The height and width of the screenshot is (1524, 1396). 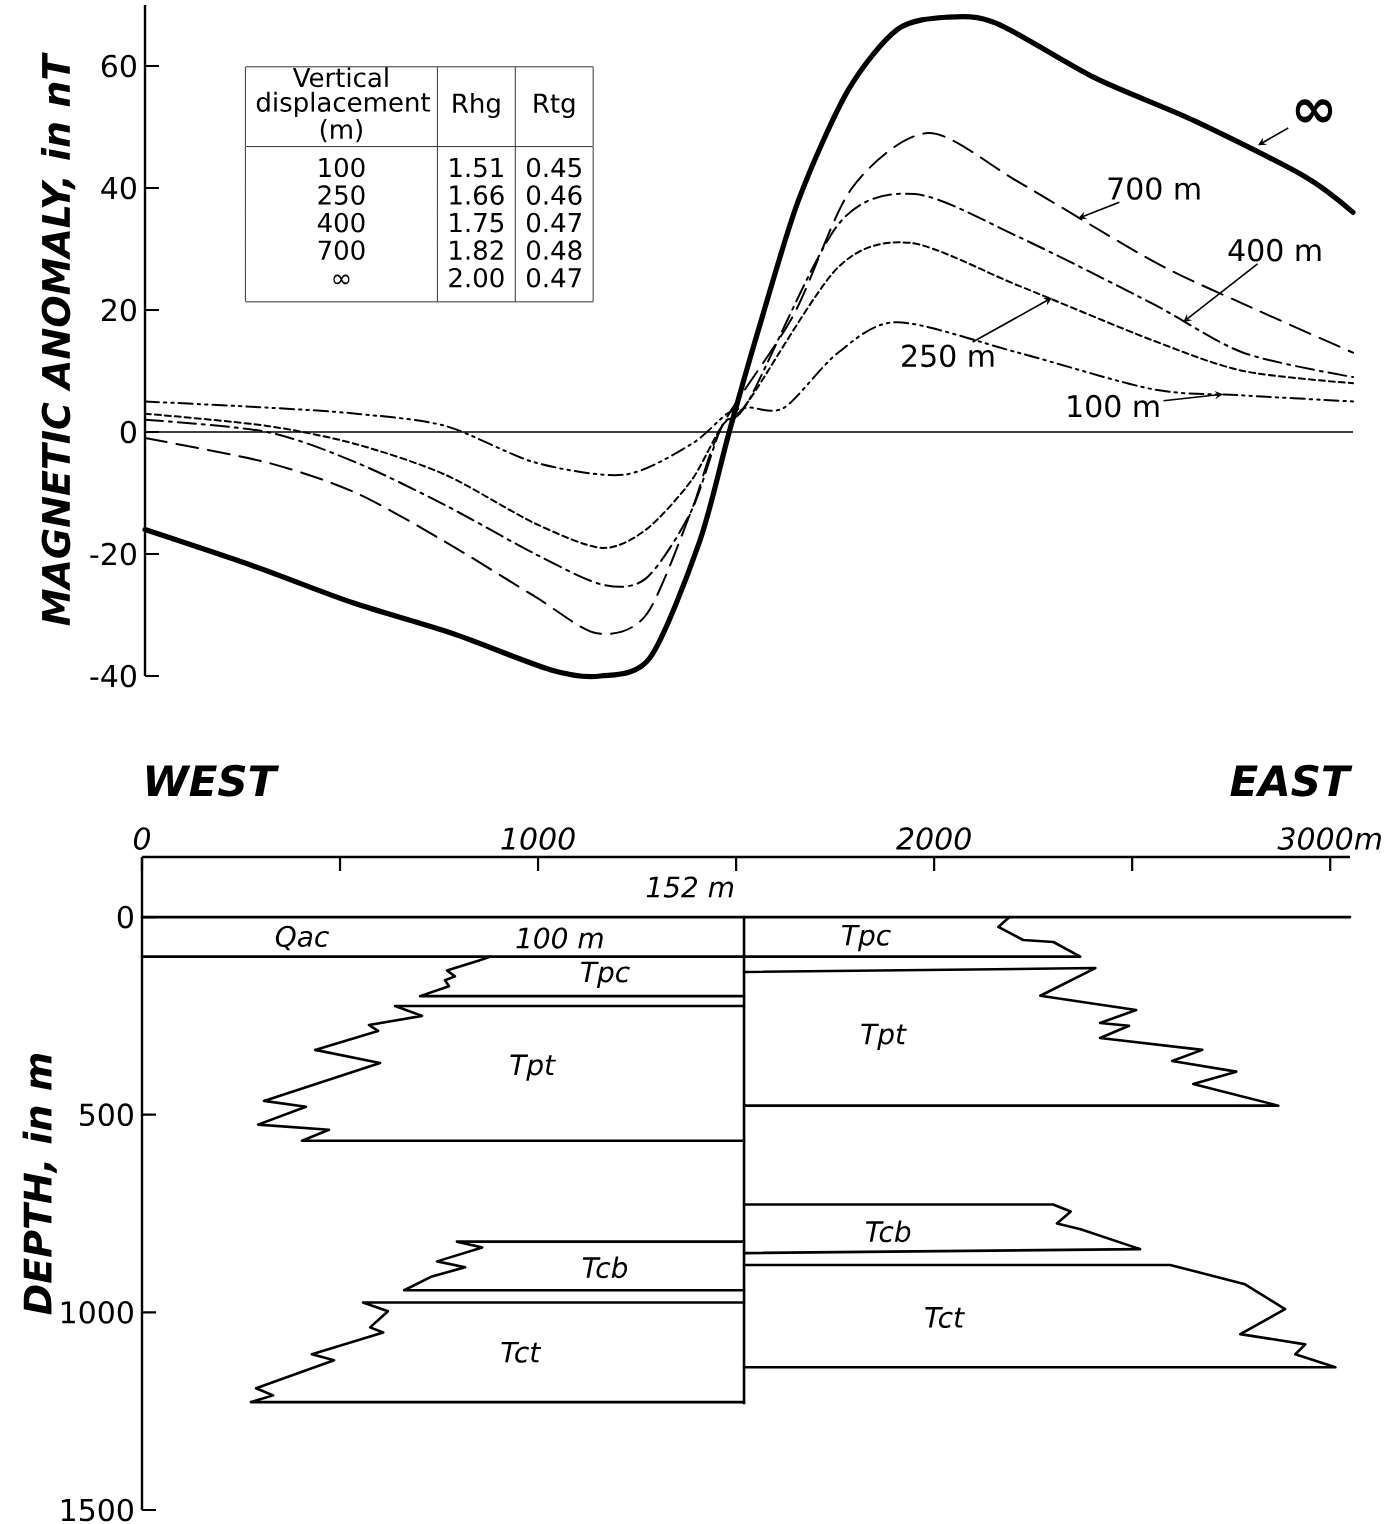 What do you see at coordinates (1154, 188) in the screenshot?
I see `annotation: 700 m` at bounding box center [1154, 188].